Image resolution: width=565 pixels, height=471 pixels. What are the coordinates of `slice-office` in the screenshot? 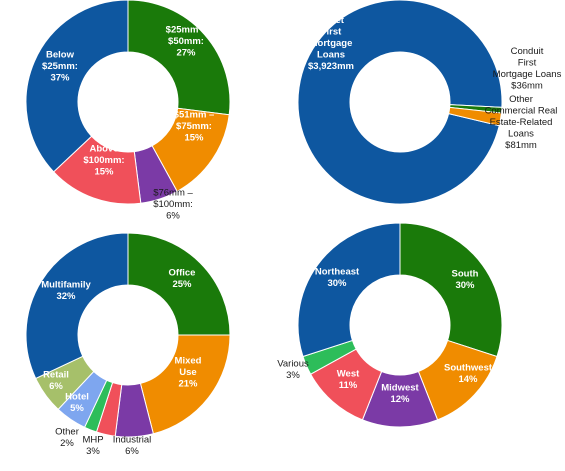 It's located at (179, 284).